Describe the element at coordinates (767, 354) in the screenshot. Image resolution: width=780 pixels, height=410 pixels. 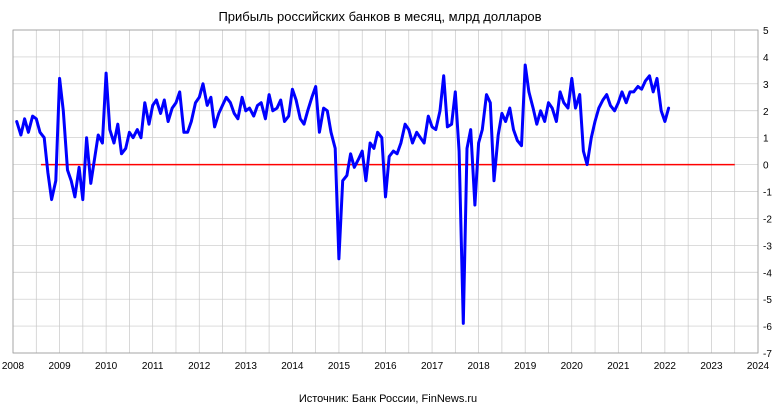
I see `y-tick-label: -7` at that location.